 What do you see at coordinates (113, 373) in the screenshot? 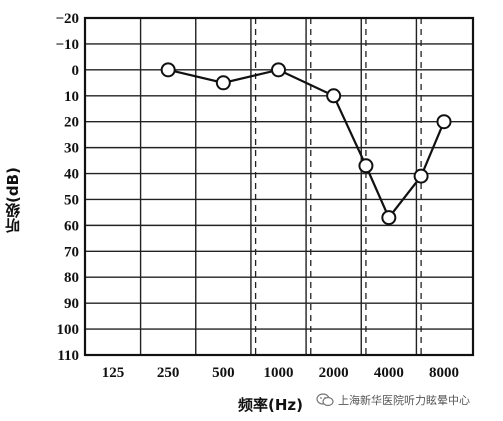
I see `x-tick-label: 125` at bounding box center [113, 373].